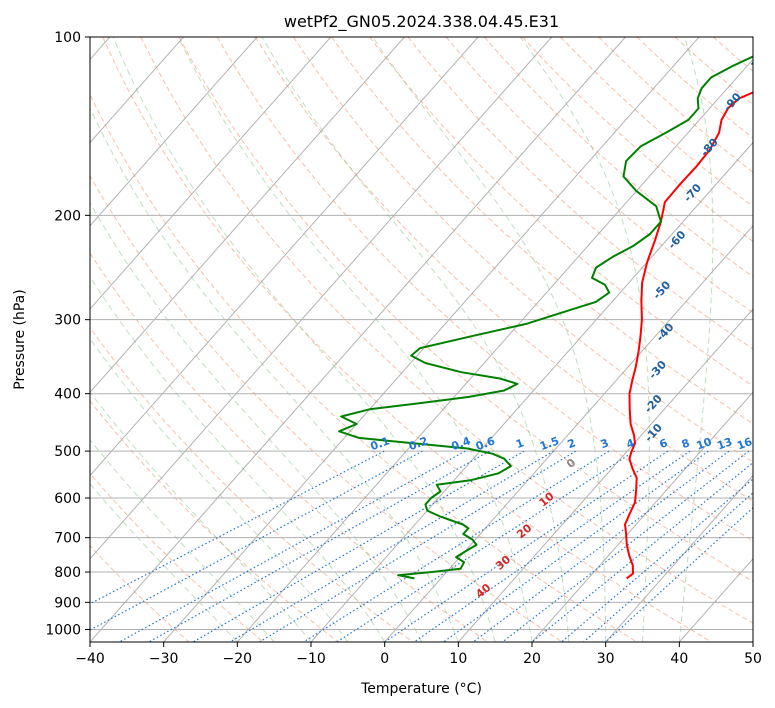  What do you see at coordinates (311, 659) in the screenshot?
I see `x-tick-label: −10` at bounding box center [311, 659].